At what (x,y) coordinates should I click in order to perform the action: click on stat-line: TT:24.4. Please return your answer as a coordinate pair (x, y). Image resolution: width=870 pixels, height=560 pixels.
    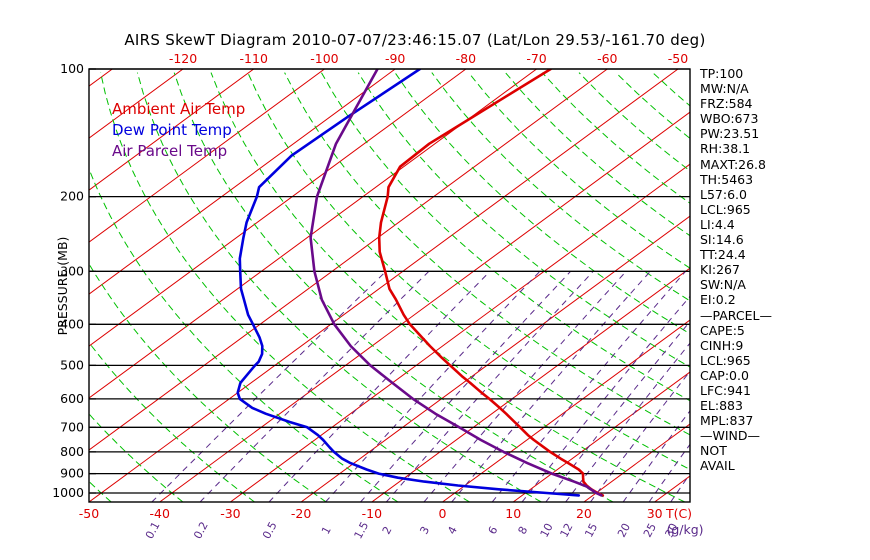
    Looking at the image, I should click on (723, 255).